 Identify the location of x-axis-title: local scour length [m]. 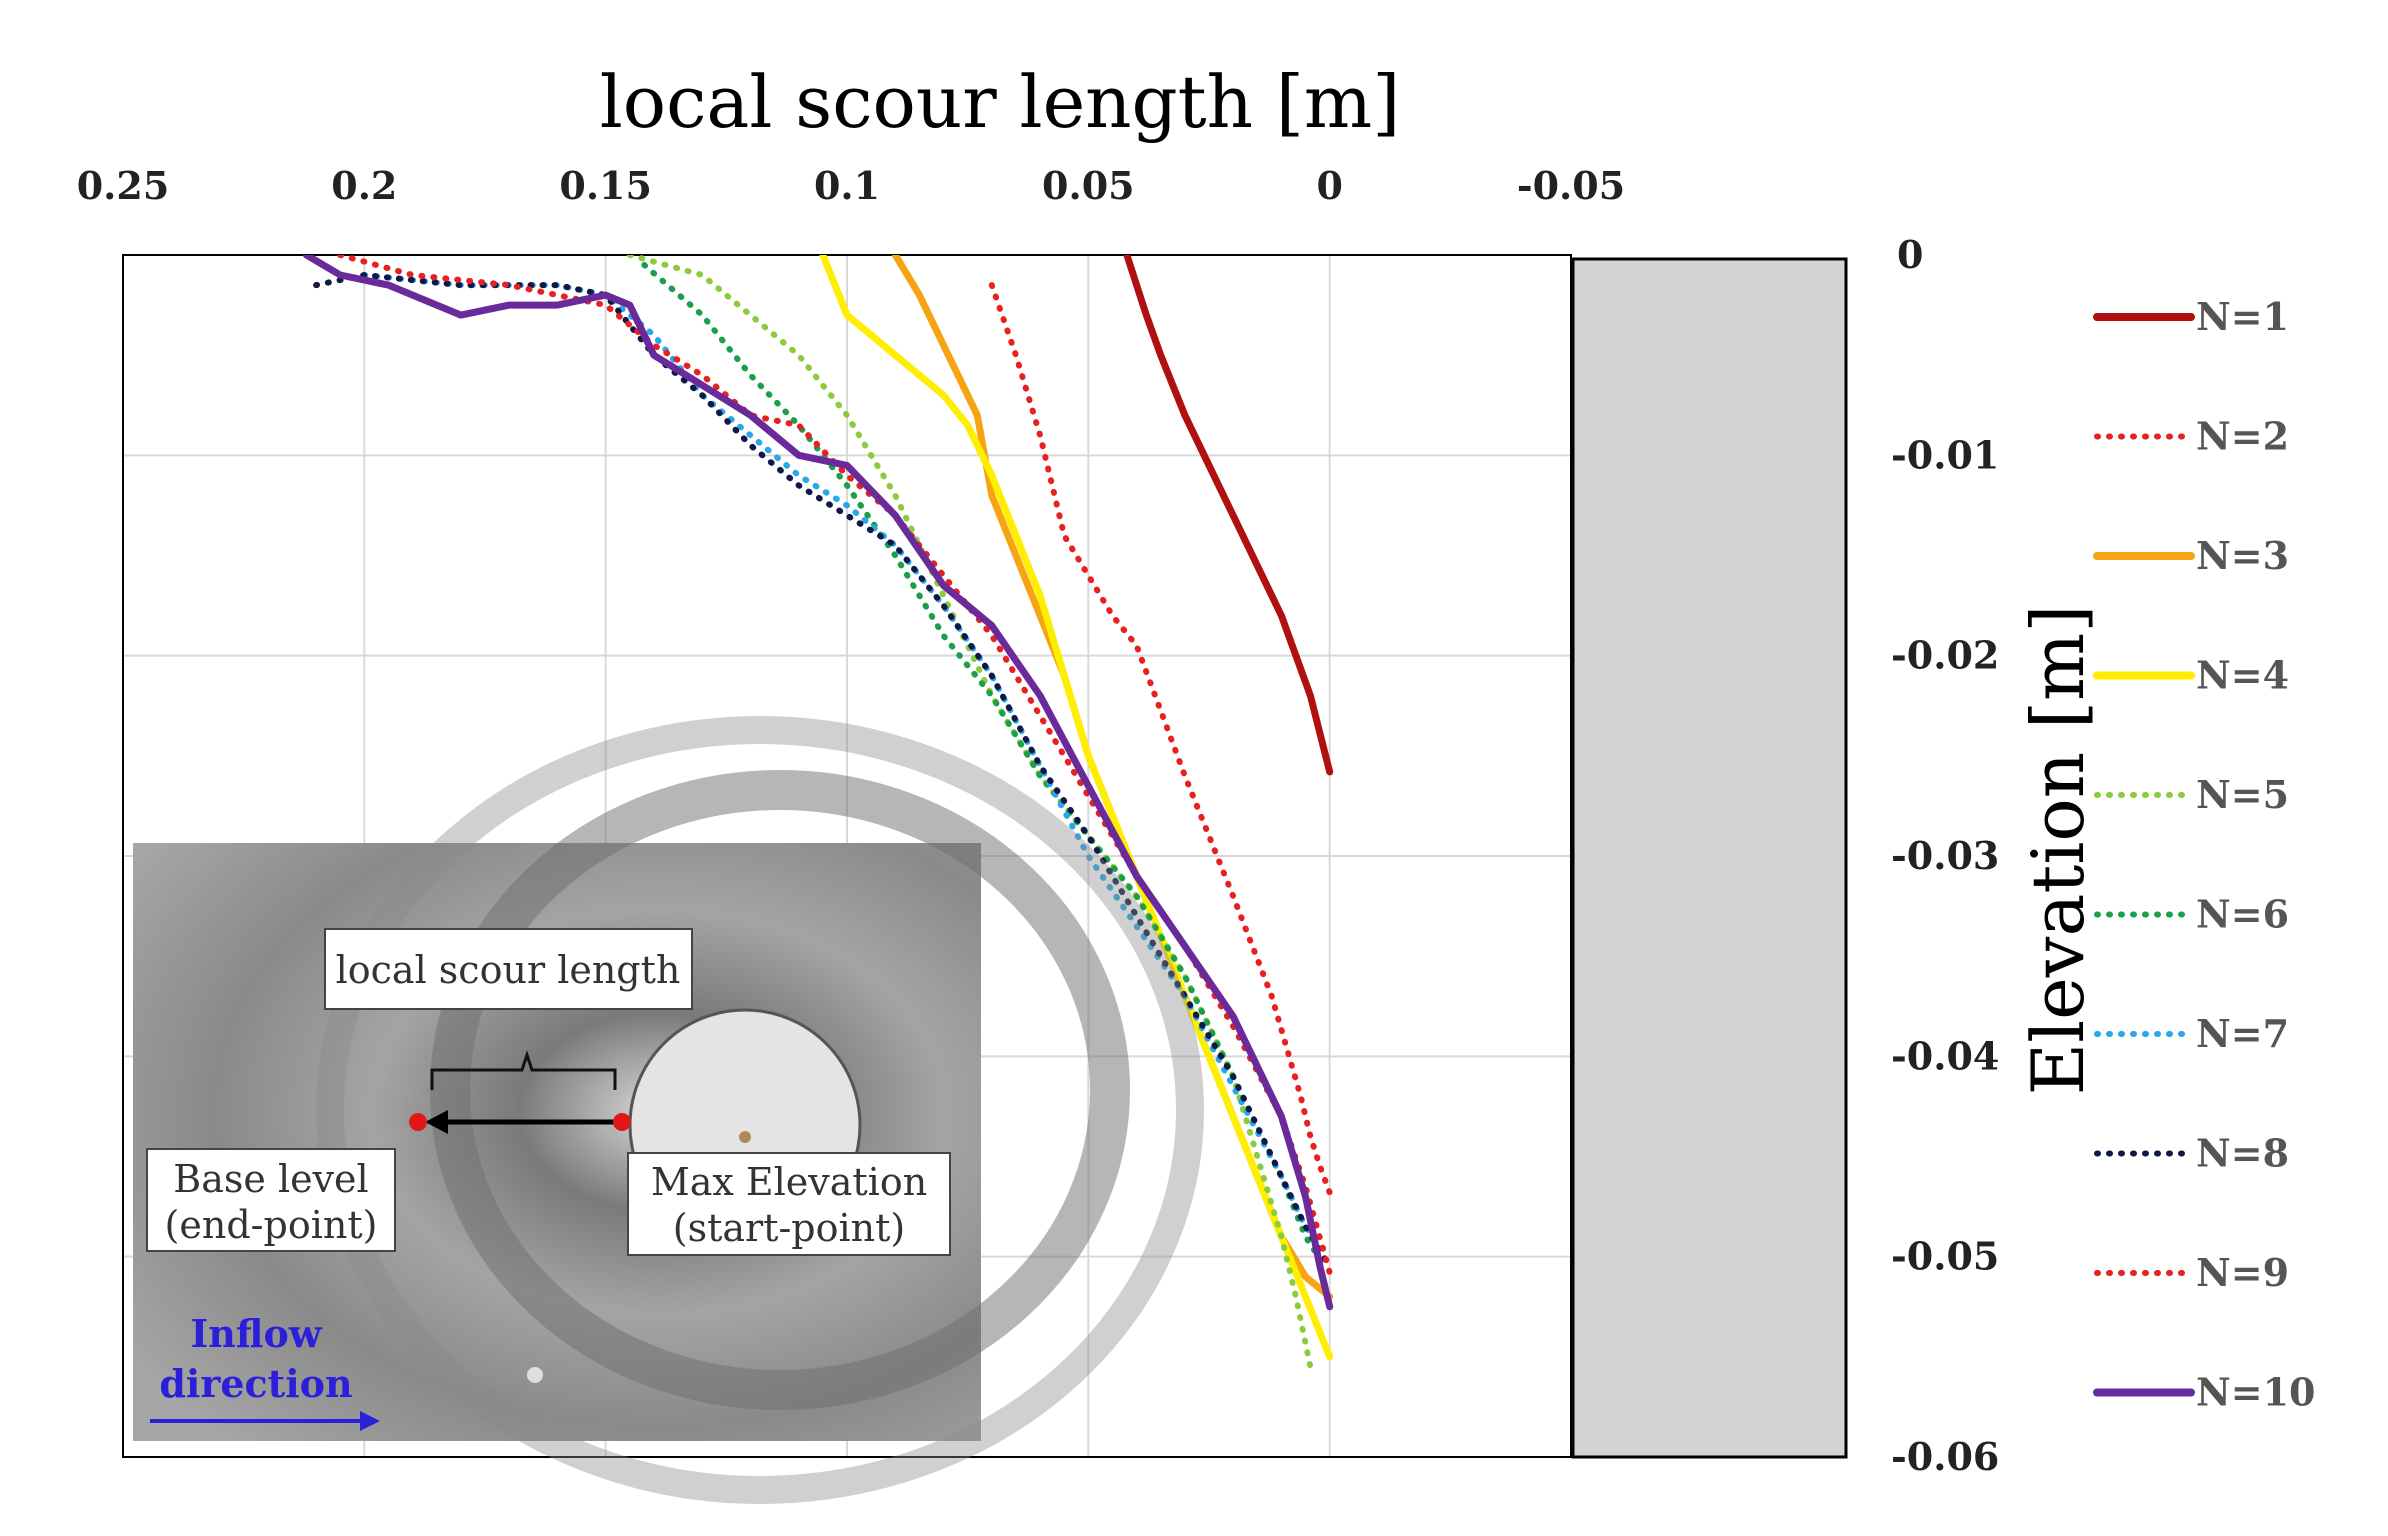
(1000, 102).